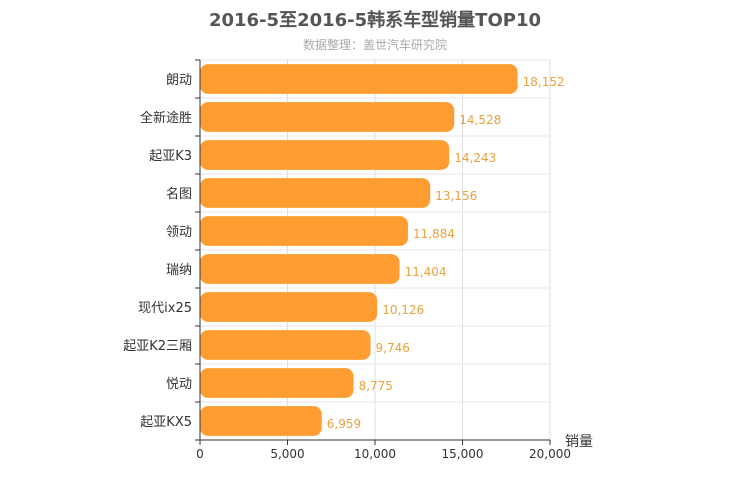 This screenshot has width=750, height=500. What do you see at coordinates (166, 118) in the screenshot?
I see `category-label: 全新途胜` at bounding box center [166, 118].